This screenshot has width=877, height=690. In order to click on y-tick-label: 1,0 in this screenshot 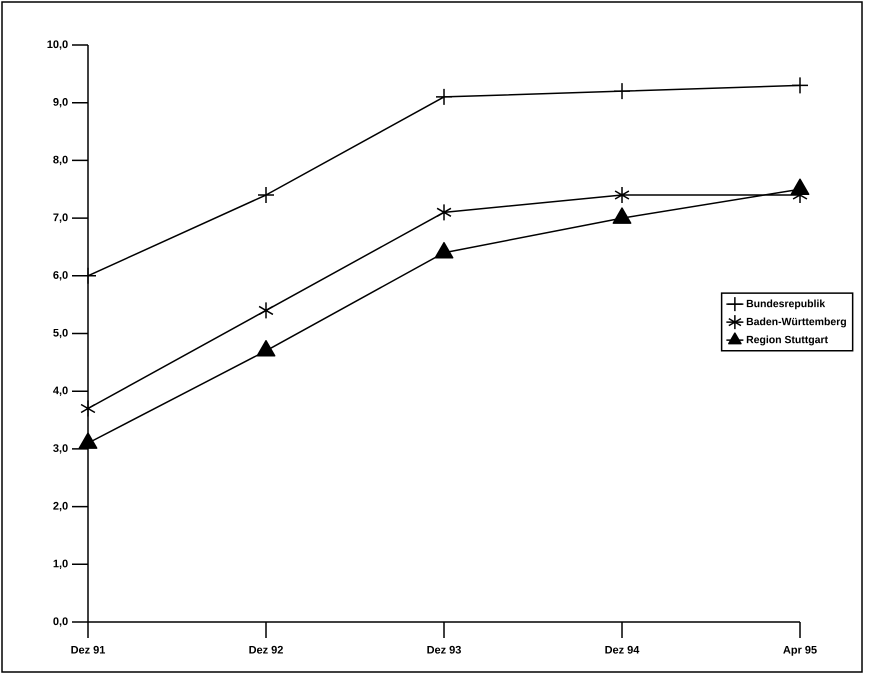, I will do `click(61, 564)`.